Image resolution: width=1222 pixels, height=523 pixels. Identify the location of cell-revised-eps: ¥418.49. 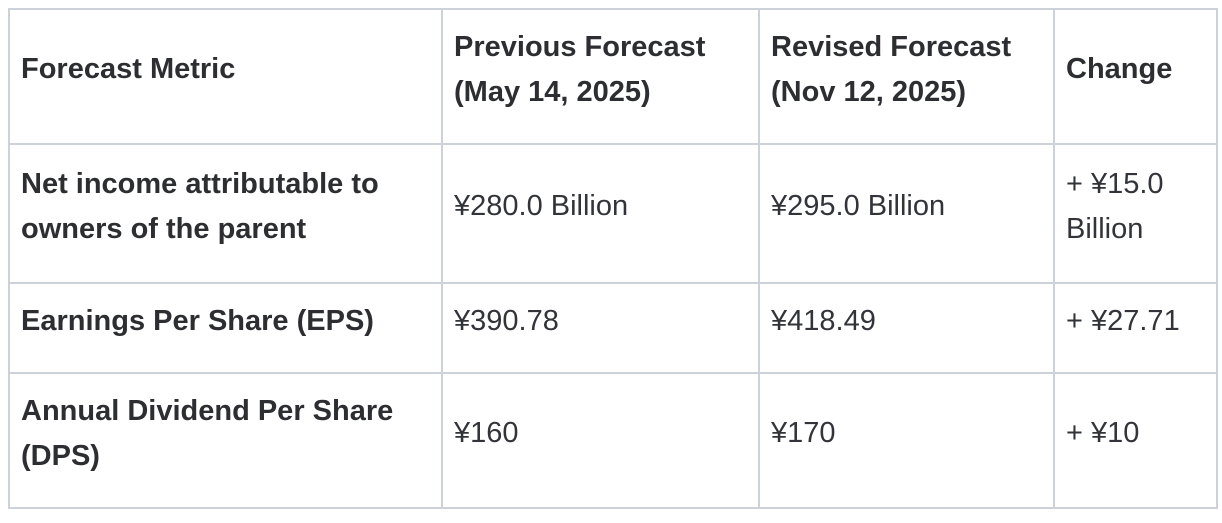
(906, 328).